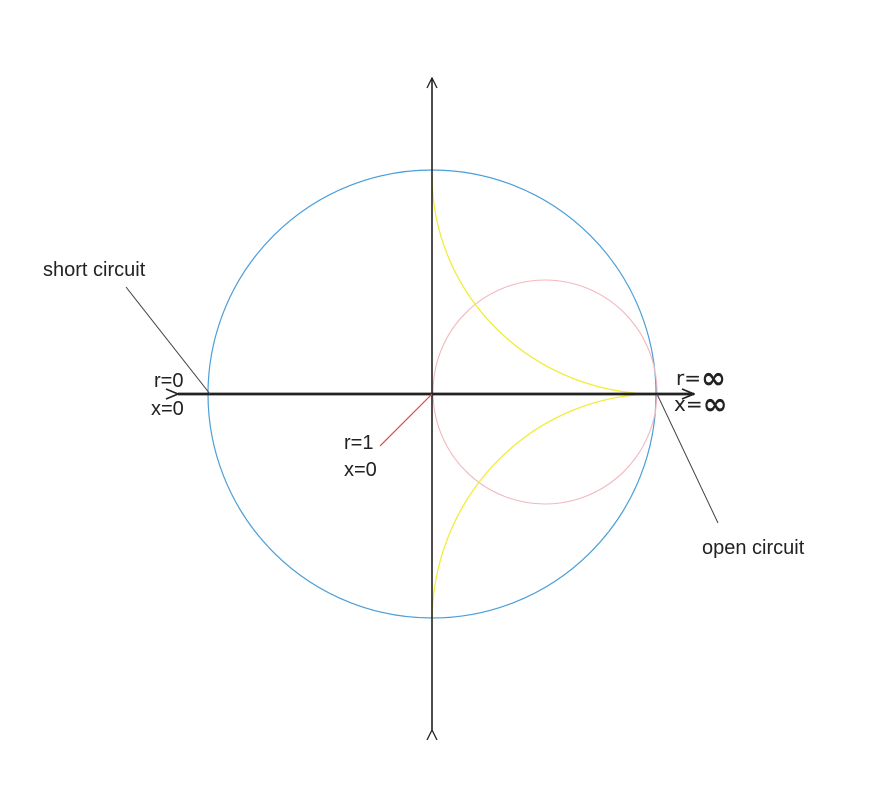 Image resolution: width=892 pixels, height=786 pixels. Describe the element at coordinates (688, 378) in the screenshot. I see `open-r-prefix: r=` at that location.